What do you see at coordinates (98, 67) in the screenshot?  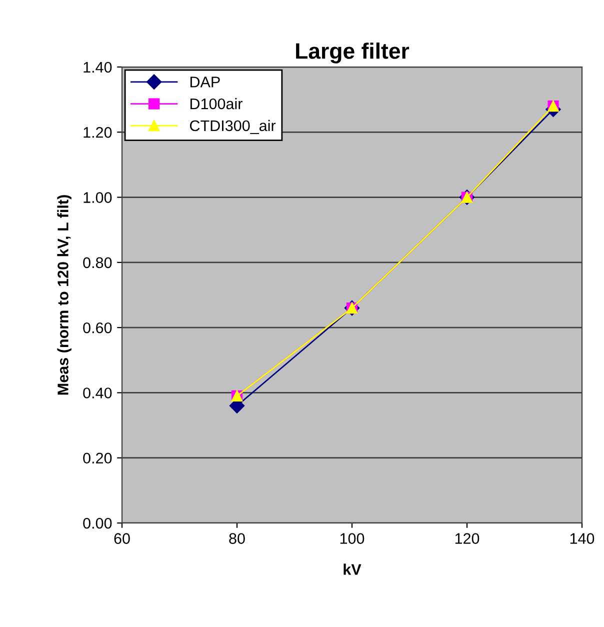 I see `y-tick-label: 1.40` at bounding box center [98, 67].